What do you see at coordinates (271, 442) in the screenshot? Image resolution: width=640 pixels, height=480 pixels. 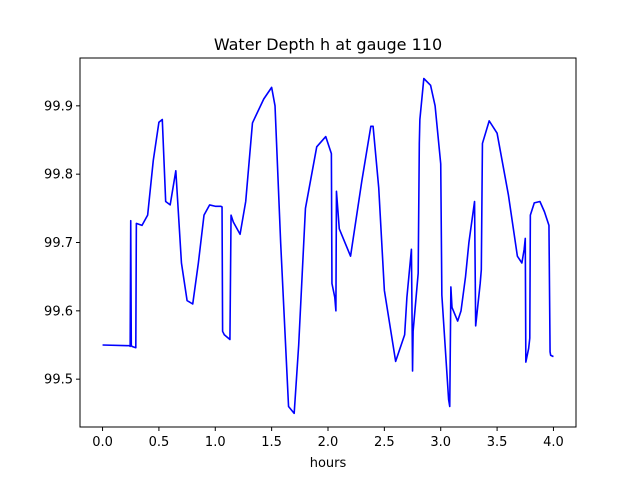 I see `x-tick-label: 1.5` at bounding box center [271, 442].